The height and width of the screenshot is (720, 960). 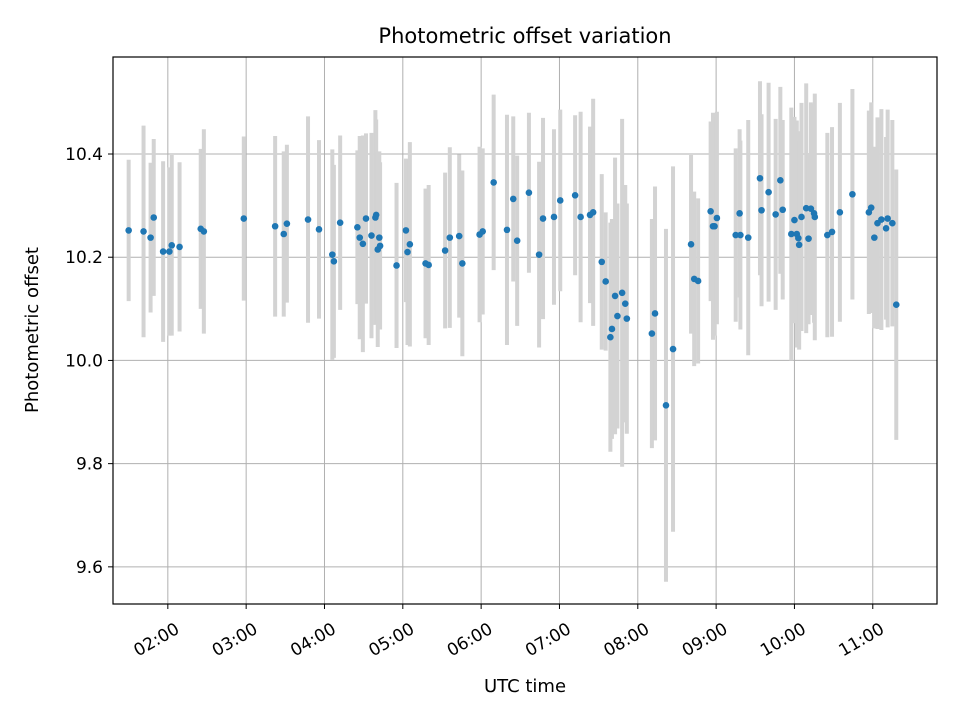 I want to click on y-tick-label: 9.8, so click(x=89, y=465).